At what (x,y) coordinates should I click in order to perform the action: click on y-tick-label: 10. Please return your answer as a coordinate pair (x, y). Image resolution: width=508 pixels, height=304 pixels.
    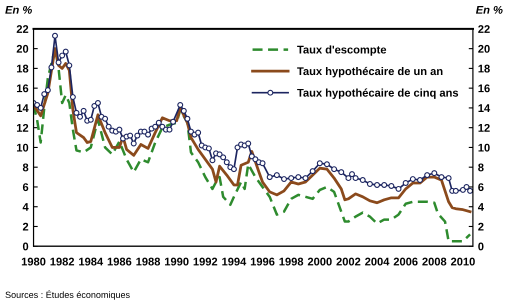
    Looking at the image, I should click on (22, 148).